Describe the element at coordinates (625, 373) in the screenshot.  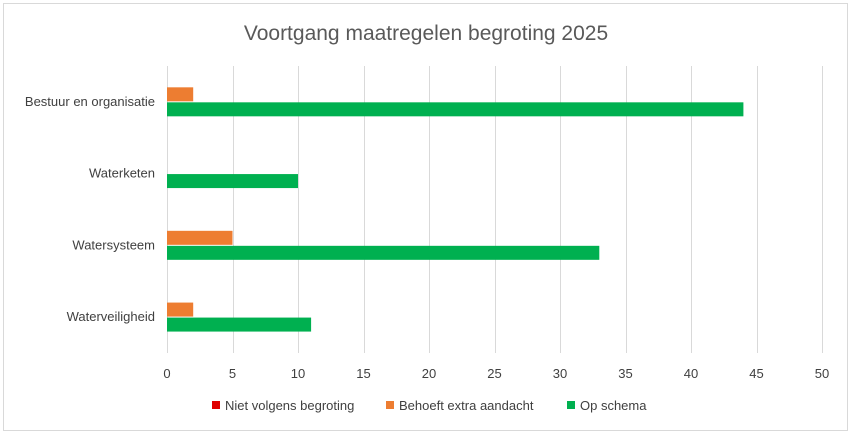
I see `x-tick-label: 35` at that location.